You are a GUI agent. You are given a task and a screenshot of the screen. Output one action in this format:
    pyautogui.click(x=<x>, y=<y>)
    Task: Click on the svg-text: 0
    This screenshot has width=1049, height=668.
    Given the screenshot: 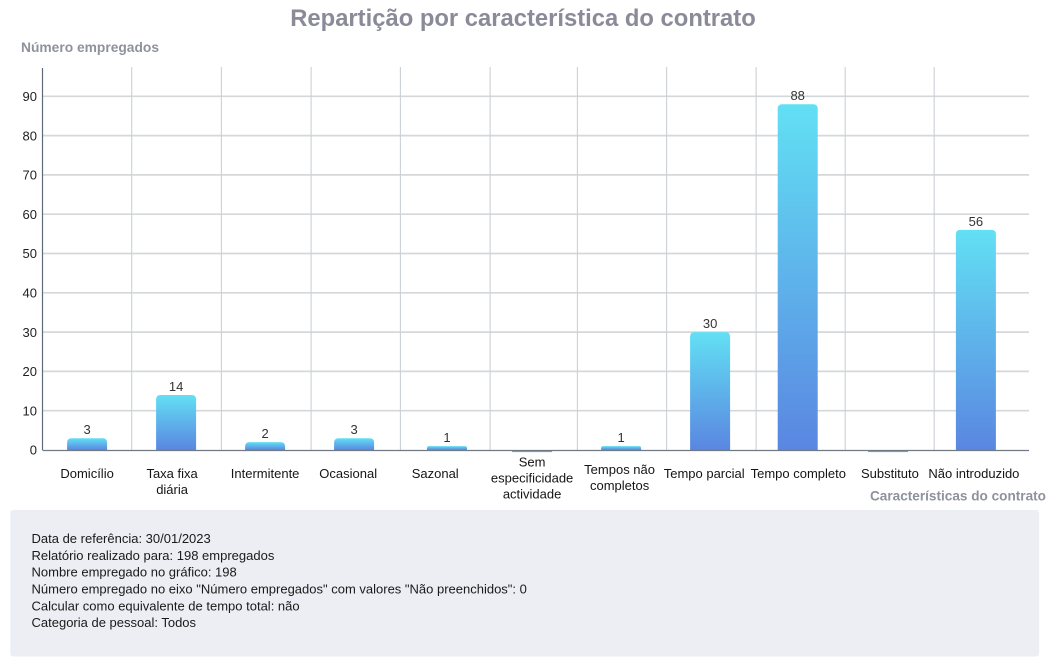 What is the action you would take?
    pyautogui.click(x=33, y=450)
    